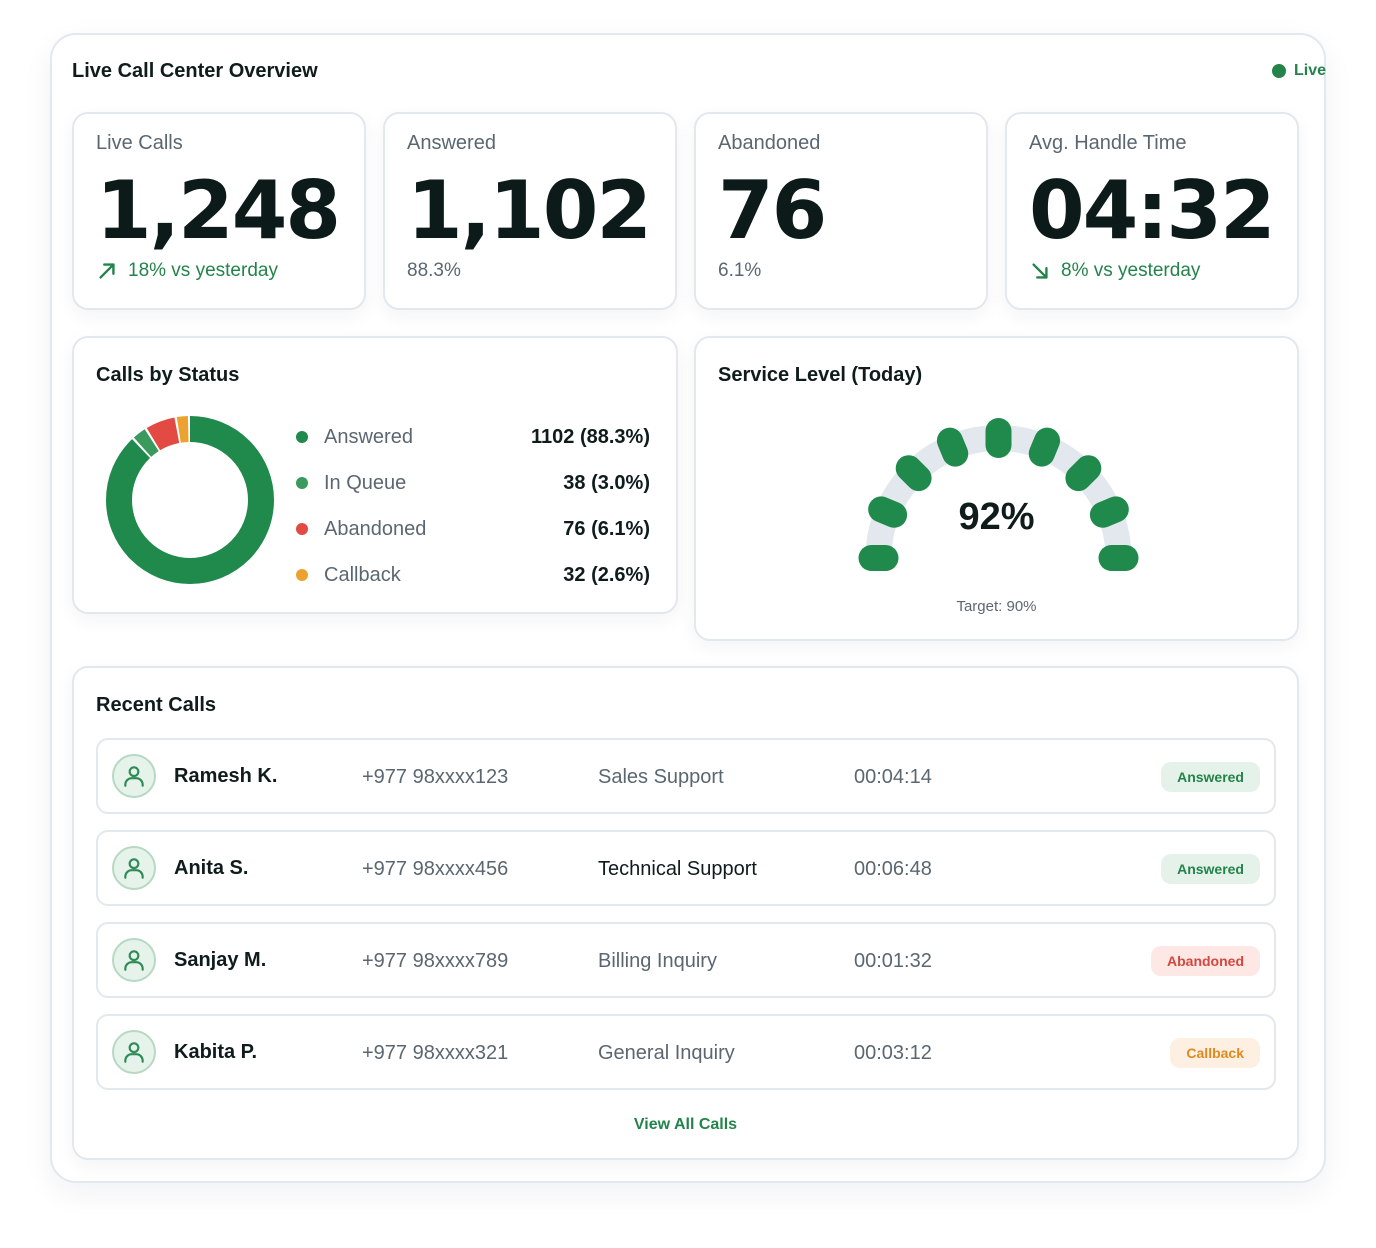 This screenshot has height=1248, width=1376. I want to click on legend-label: In Queue, so click(365, 482).